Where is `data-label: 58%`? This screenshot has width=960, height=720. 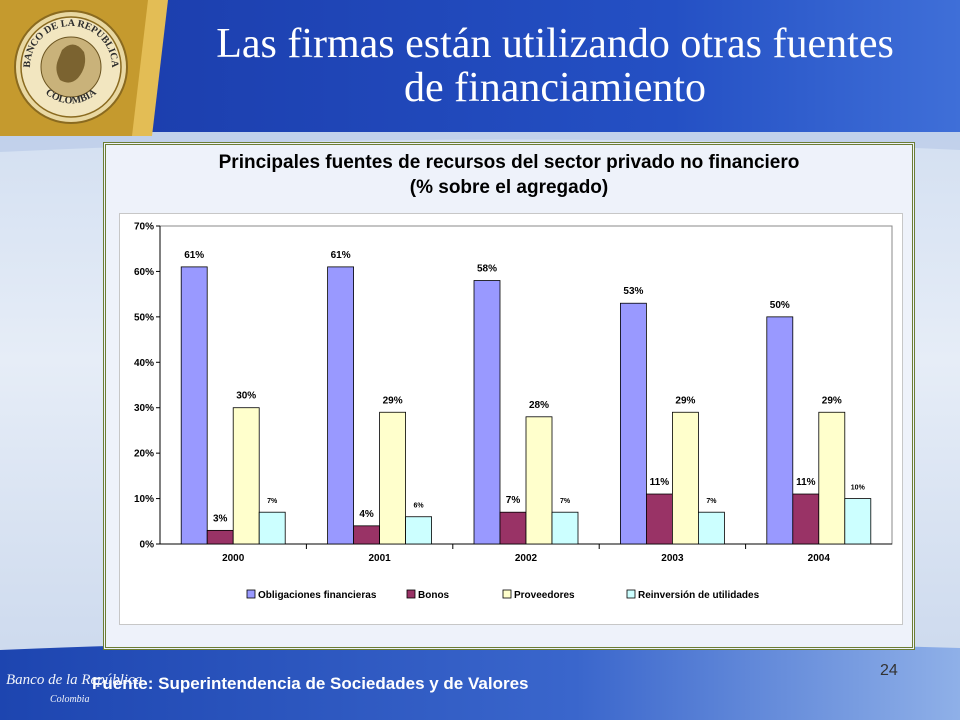 data-label: 58% is located at coordinates (487, 269).